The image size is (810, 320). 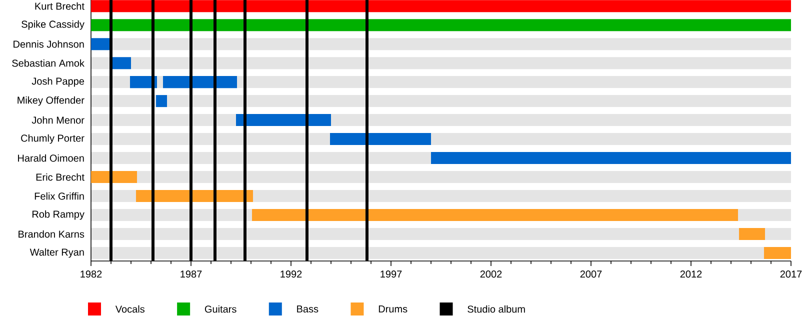 What do you see at coordinates (491, 274) in the screenshot?
I see `x-tick-label: 2002` at bounding box center [491, 274].